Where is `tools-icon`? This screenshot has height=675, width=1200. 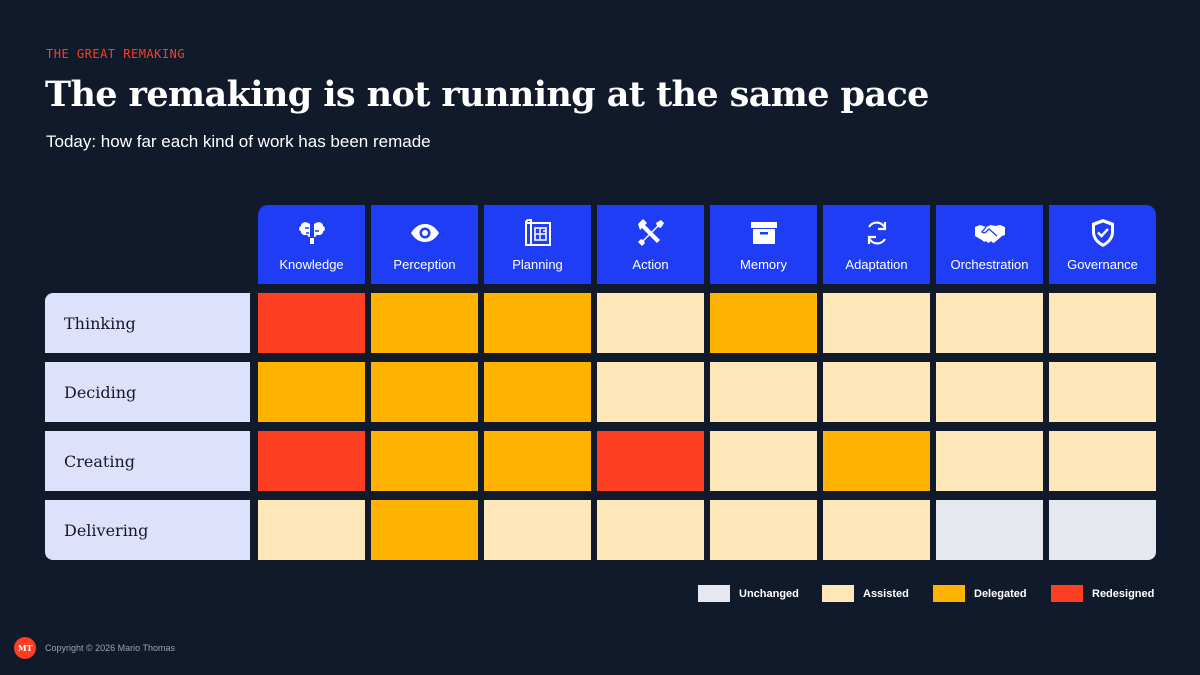
tools-icon is located at coordinates (650, 232).